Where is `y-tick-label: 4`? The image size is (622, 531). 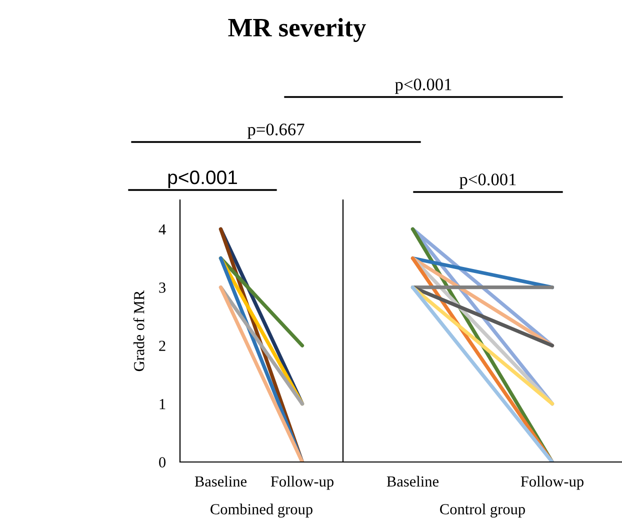
y-tick-label: 4 is located at coordinates (162, 229).